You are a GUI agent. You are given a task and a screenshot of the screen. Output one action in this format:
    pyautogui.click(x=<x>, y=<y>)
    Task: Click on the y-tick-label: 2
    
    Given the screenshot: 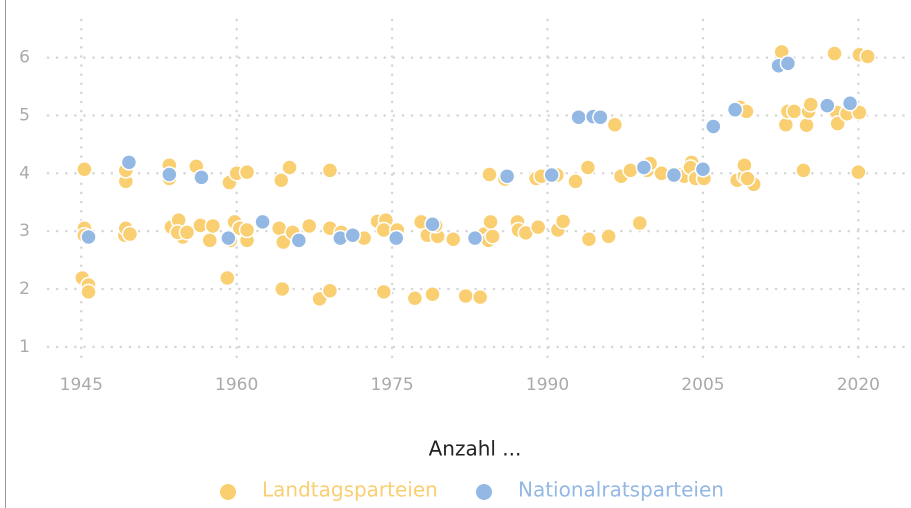 What is the action you would take?
    pyautogui.click(x=24, y=289)
    